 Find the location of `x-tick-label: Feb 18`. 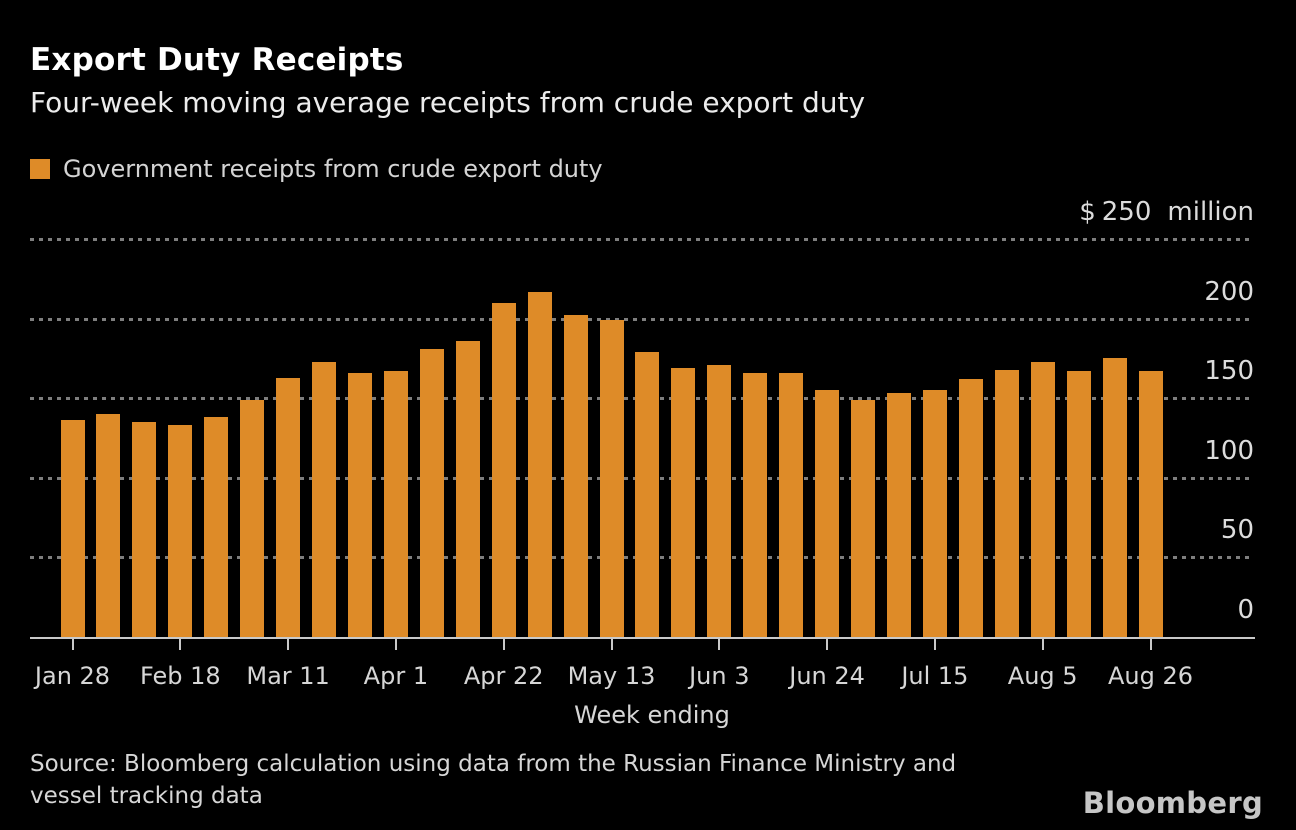

x-tick-label: Feb 18 is located at coordinates (180, 676).